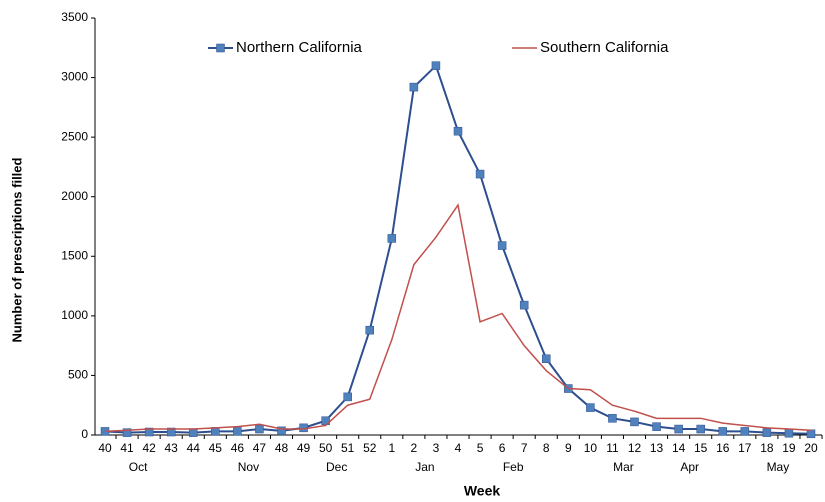  Describe the element at coordinates (238, 448) in the screenshot. I see `x-tick-label: 46` at that location.